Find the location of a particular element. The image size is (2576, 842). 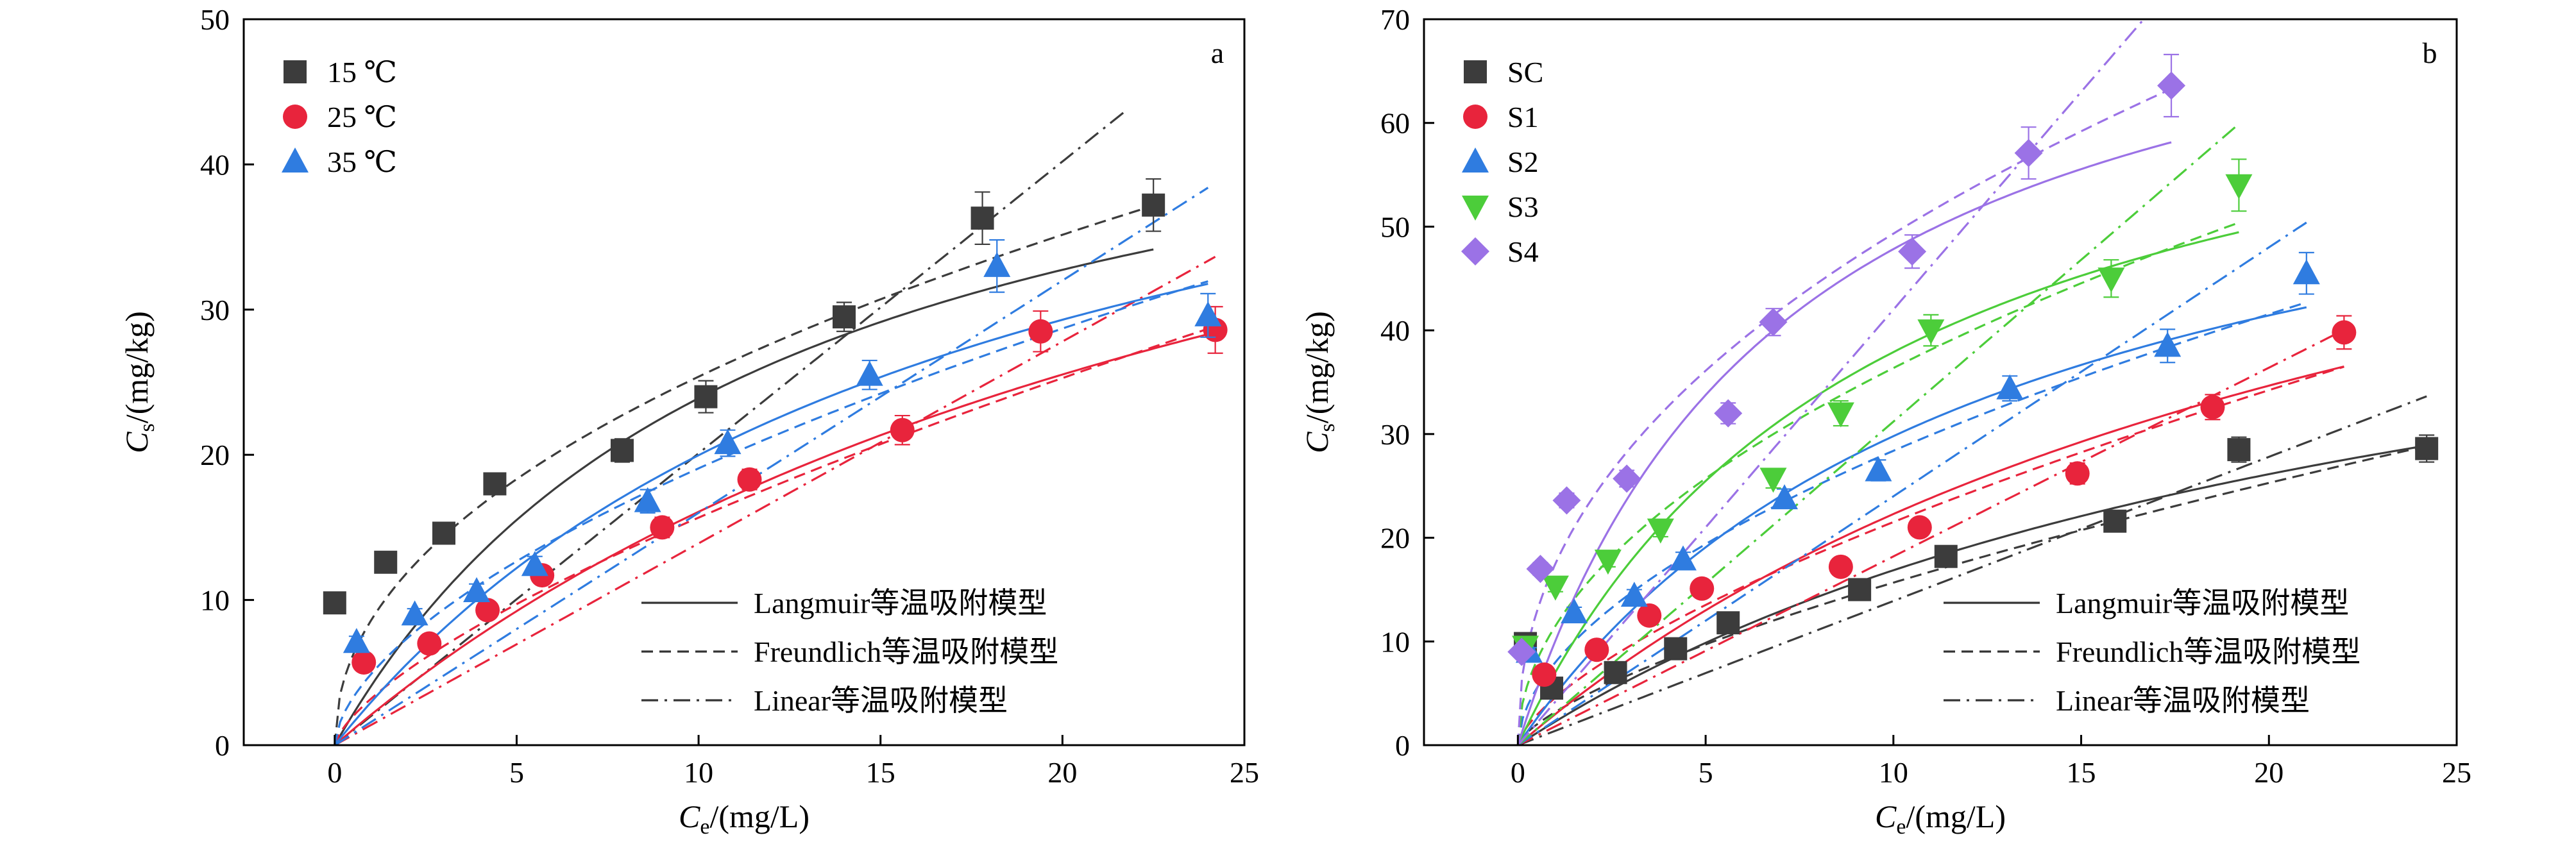

model-legend-label: Langmuir等温吸附模型 is located at coordinates (2202, 603).